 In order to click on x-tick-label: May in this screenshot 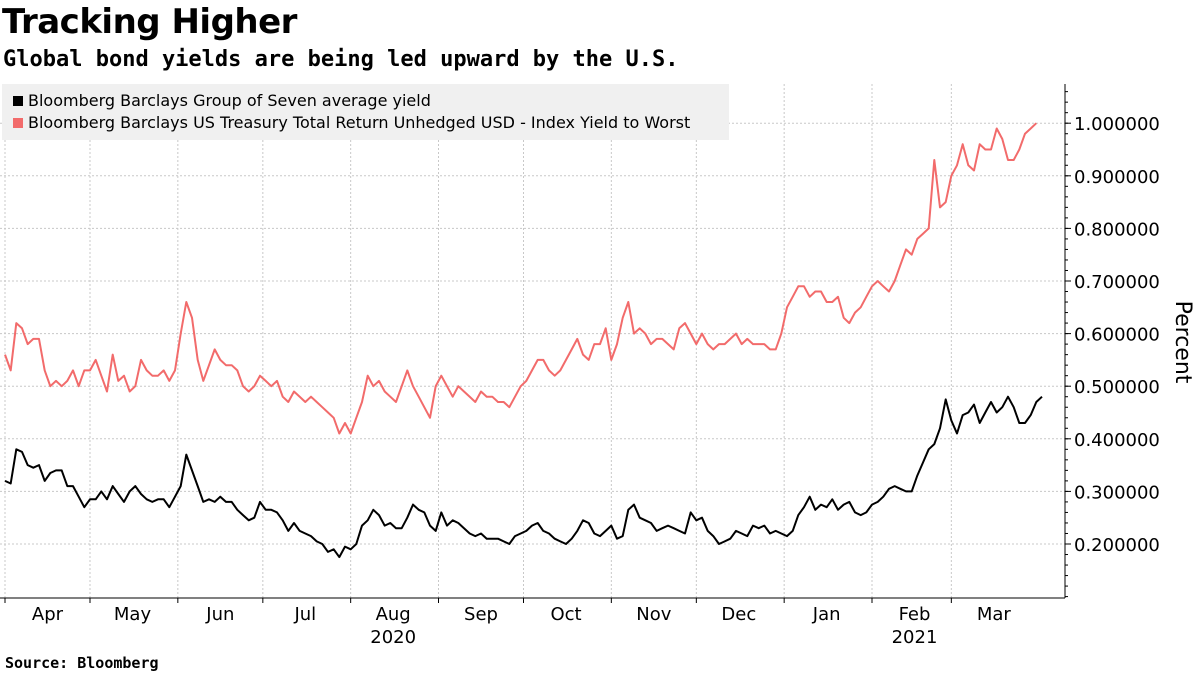, I will do `click(133, 614)`.